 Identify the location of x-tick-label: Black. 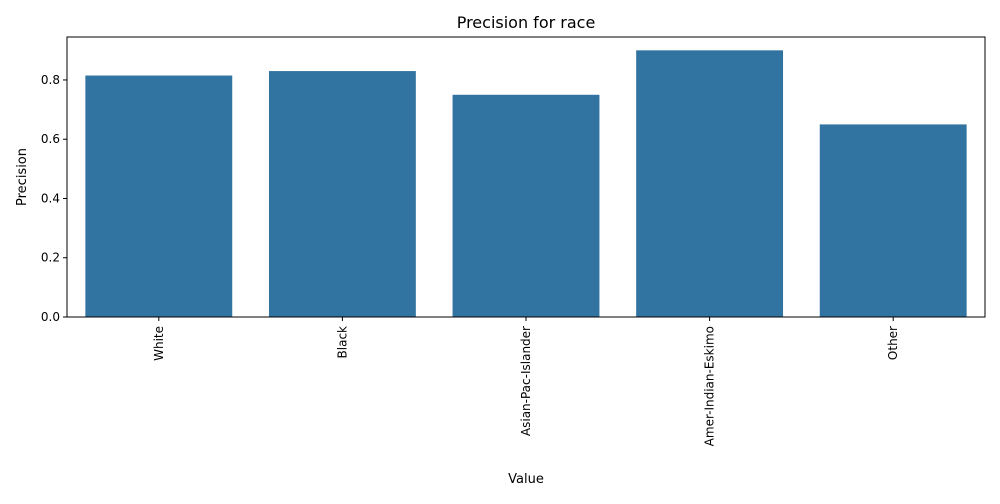
(342, 342).